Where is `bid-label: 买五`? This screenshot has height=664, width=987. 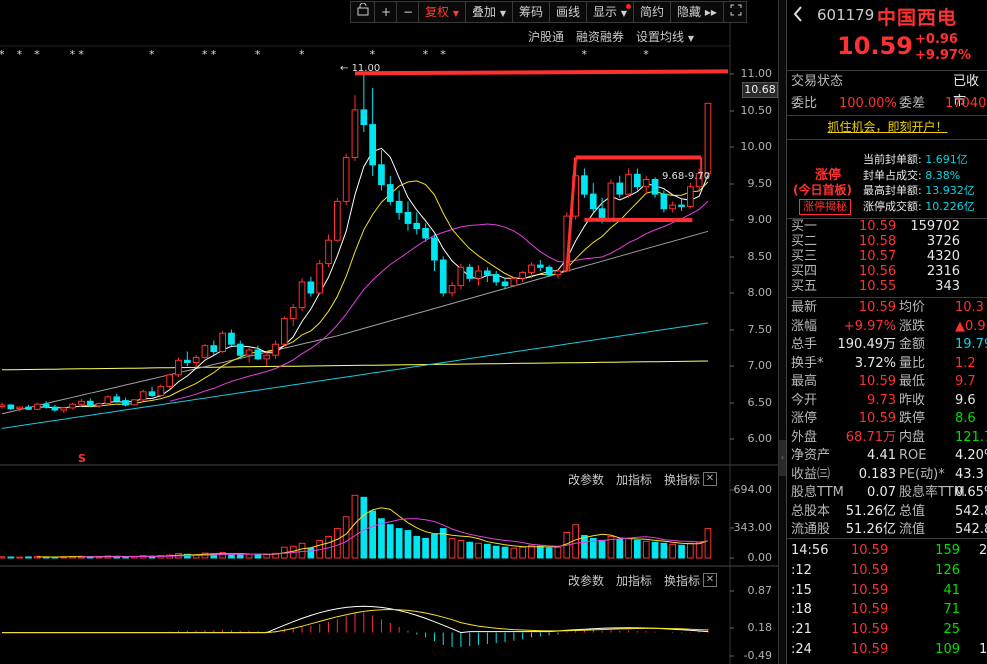
bid-label: 买五 is located at coordinates (804, 286).